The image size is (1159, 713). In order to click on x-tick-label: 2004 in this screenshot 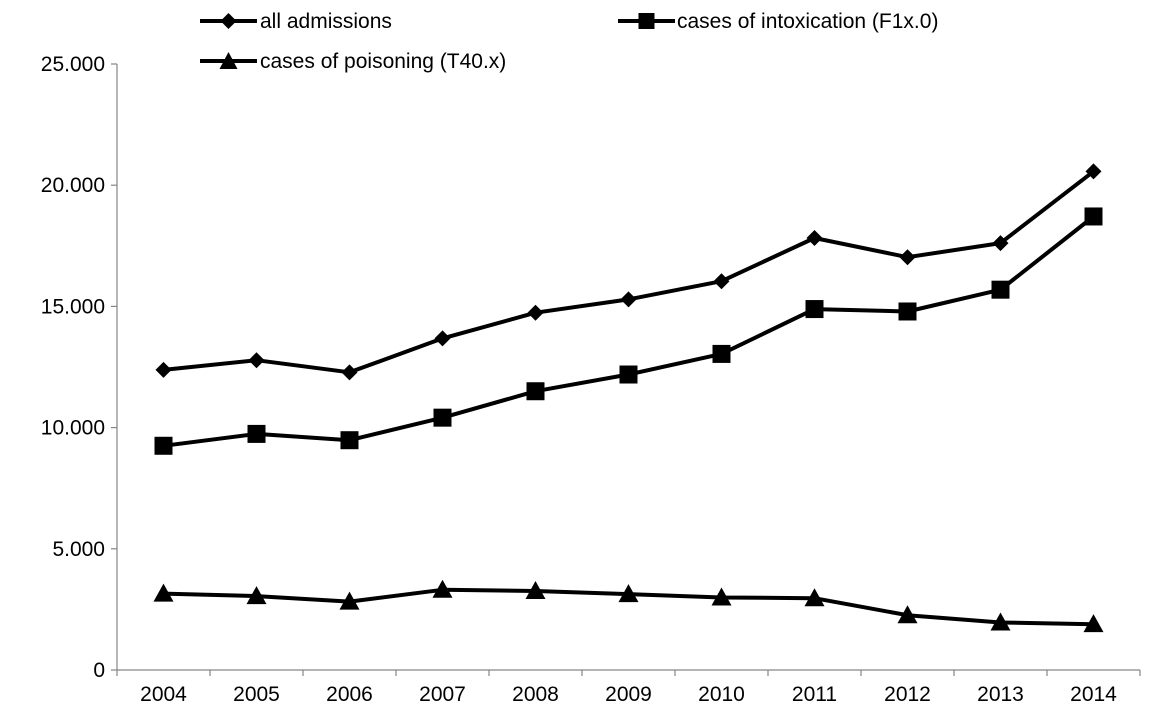, I will do `click(163, 694)`.